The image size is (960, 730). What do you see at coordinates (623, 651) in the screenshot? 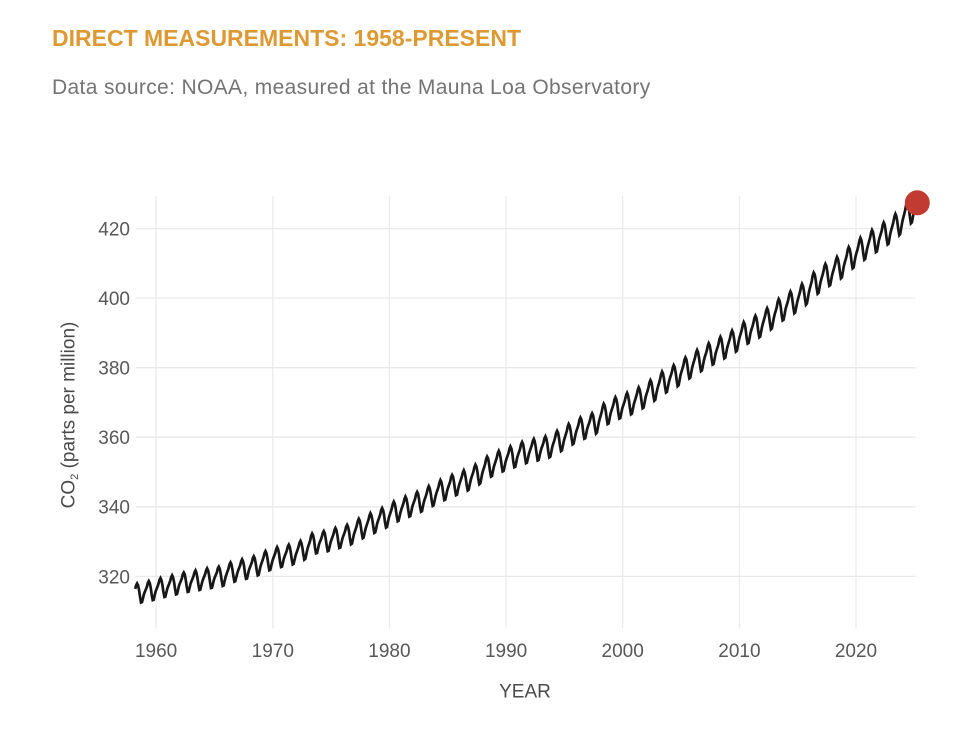
I see `svg-text: 2000` at bounding box center [623, 651].